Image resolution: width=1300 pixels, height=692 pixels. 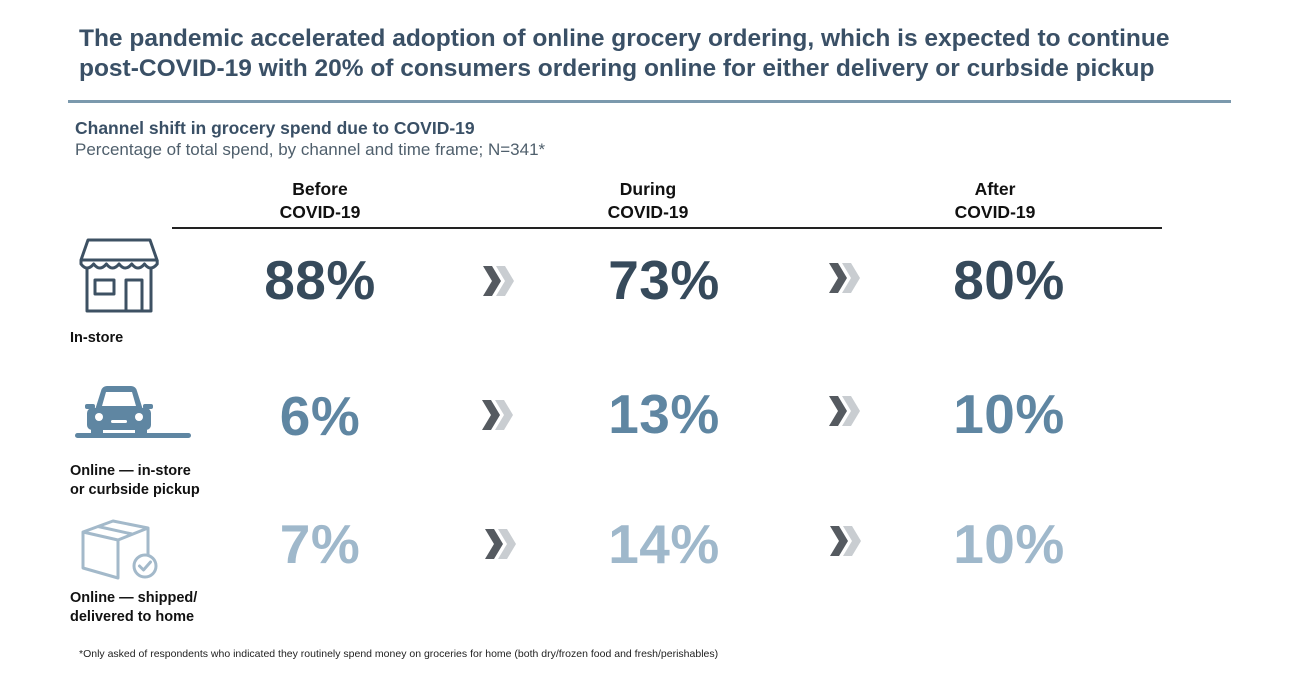 I want to click on car-icon, so click(x=133, y=411).